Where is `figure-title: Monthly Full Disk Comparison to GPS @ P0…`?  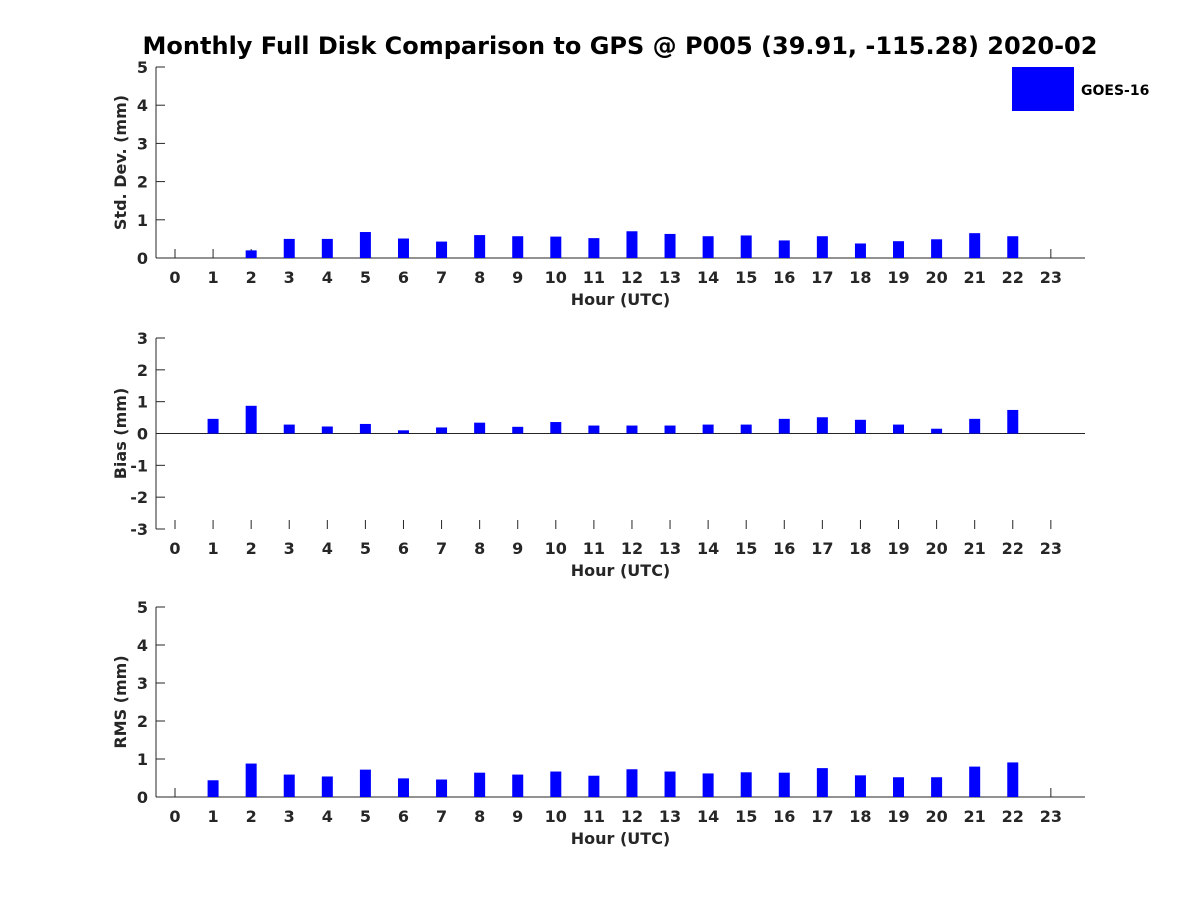 figure-title: Monthly Full Disk Comparison to GPS @ P0… is located at coordinates (620, 46).